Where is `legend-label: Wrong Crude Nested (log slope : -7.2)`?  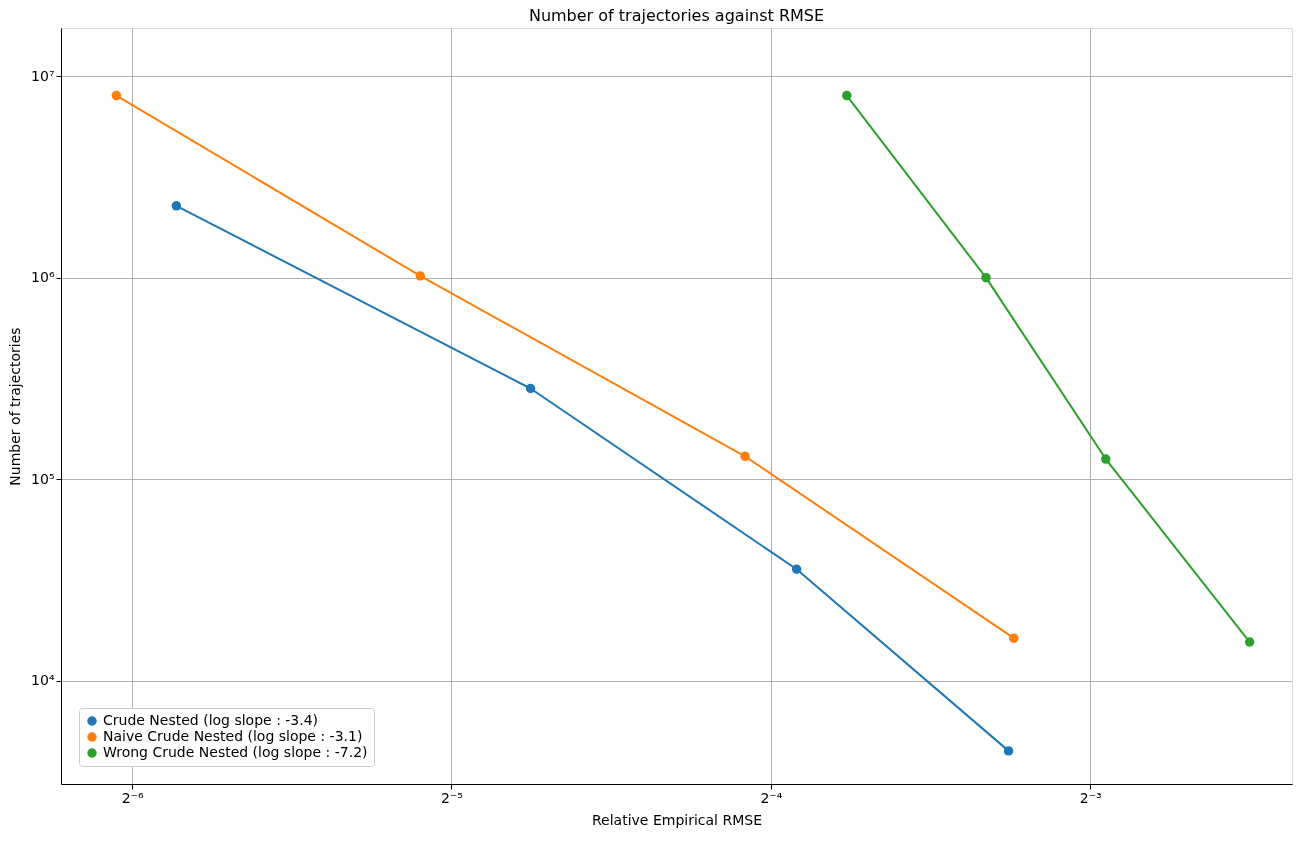 legend-label: Wrong Crude Nested (log slope : -7.2) is located at coordinates (235, 752).